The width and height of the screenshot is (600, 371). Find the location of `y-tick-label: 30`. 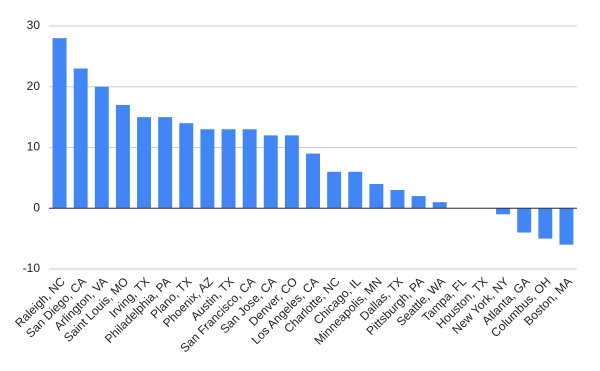

y-tick-label: 30 is located at coordinates (34, 25).